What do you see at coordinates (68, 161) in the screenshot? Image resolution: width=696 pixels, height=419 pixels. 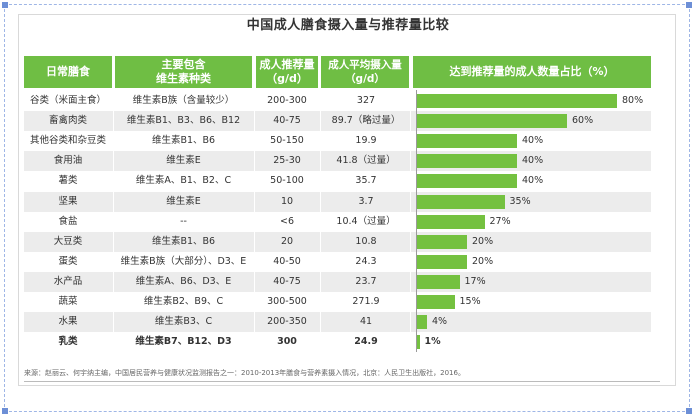 I see `food-cell: 食用油` at bounding box center [68, 161].